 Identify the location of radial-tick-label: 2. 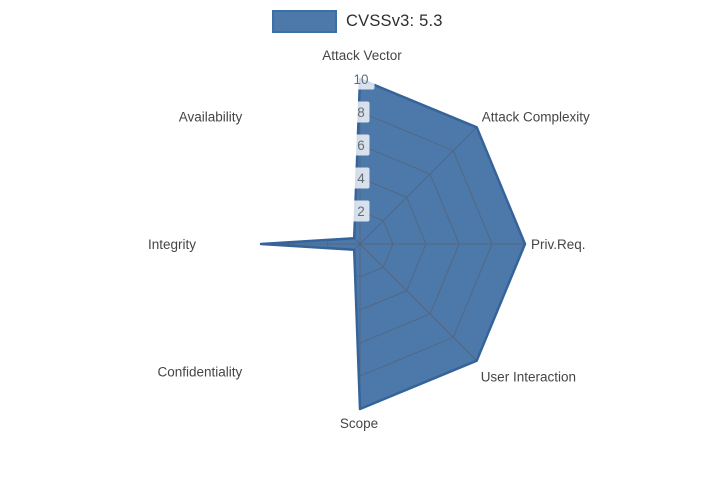
(361, 211).